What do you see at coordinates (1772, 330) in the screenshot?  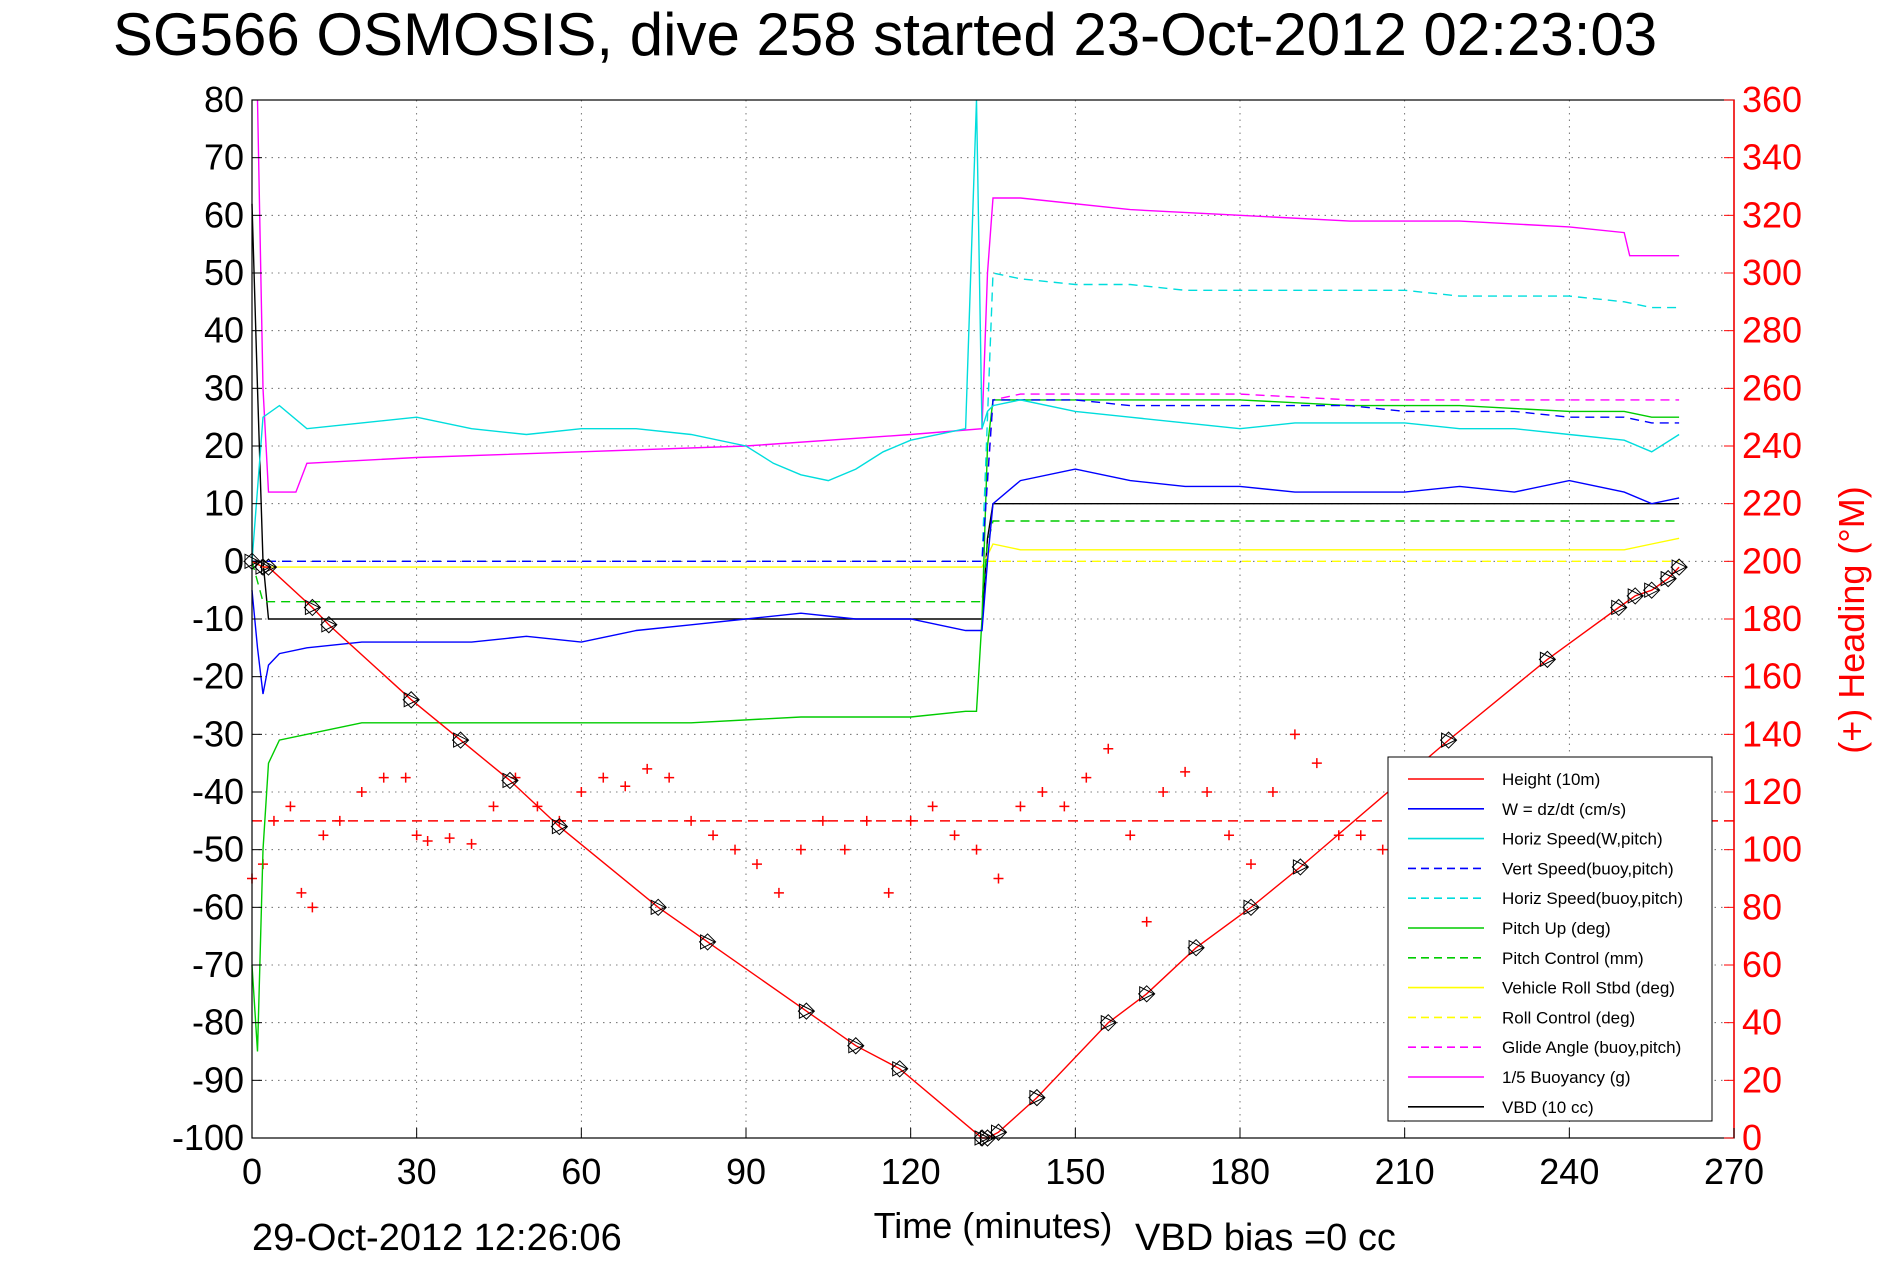 I see `tick-label-y-right: 280` at bounding box center [1772, 330].